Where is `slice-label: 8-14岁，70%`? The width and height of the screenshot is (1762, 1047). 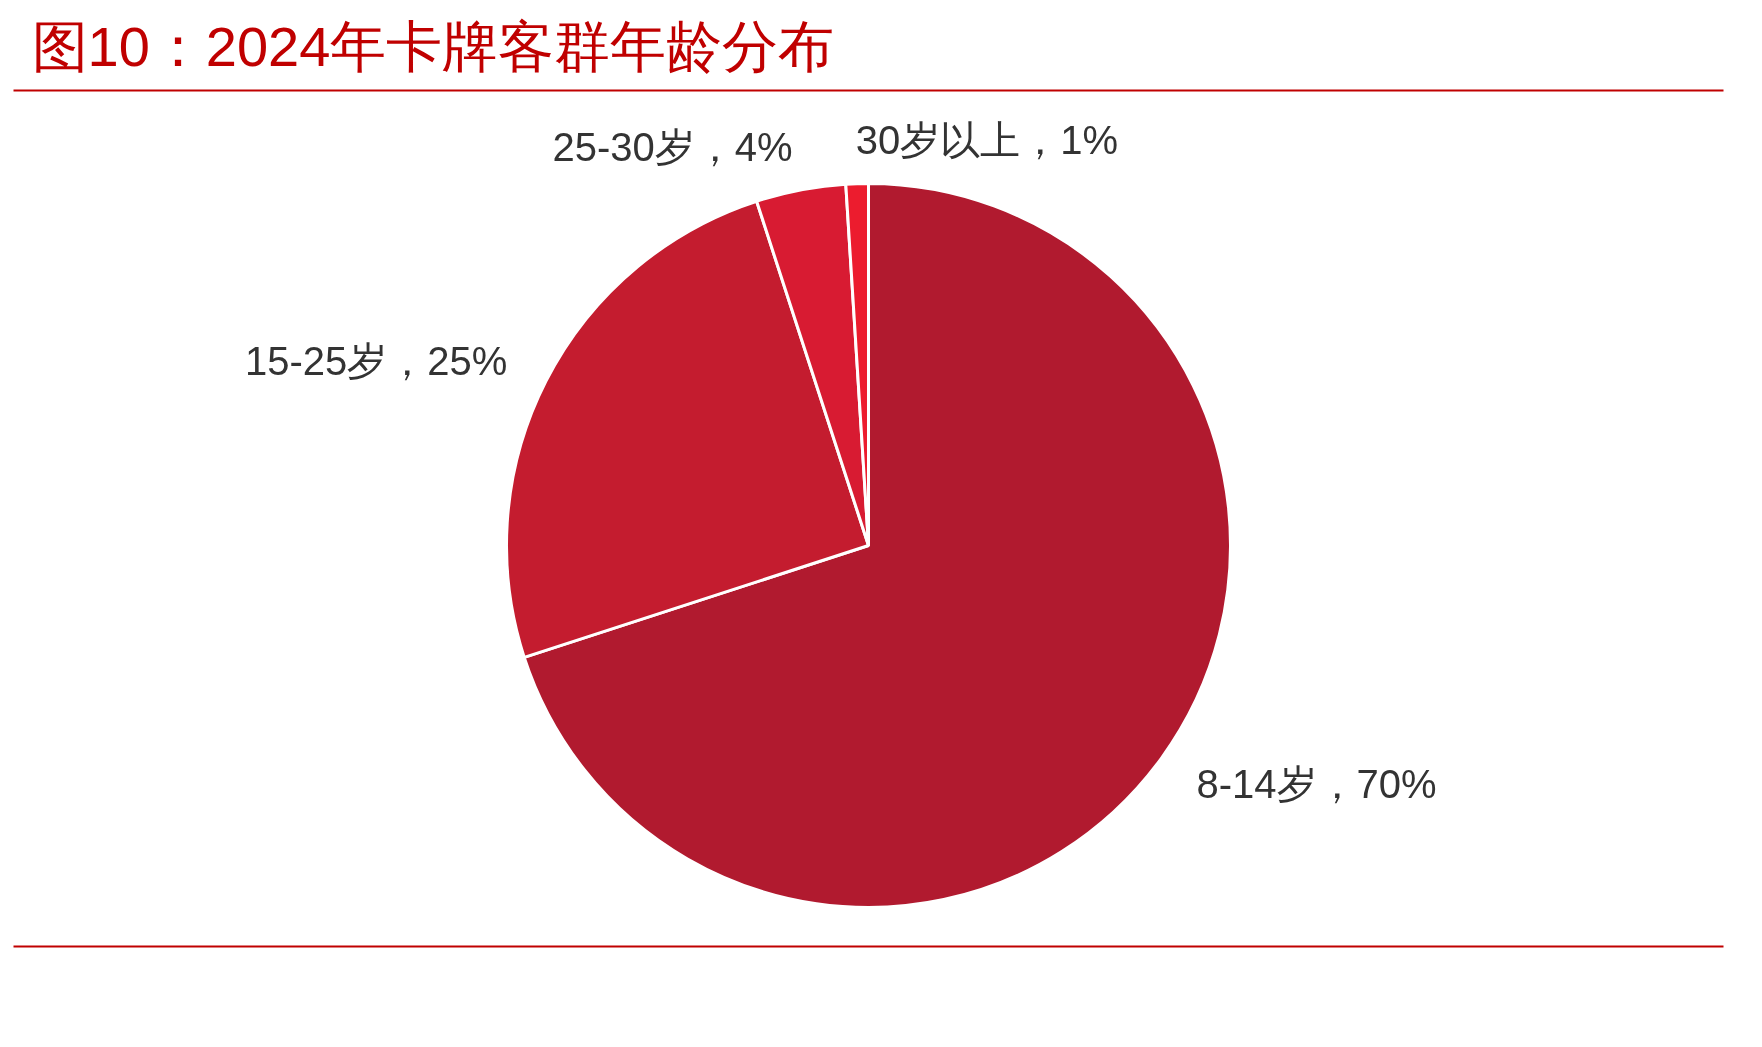
slice-label: 8-14岁，70% is located at coordinates (1316, 783).